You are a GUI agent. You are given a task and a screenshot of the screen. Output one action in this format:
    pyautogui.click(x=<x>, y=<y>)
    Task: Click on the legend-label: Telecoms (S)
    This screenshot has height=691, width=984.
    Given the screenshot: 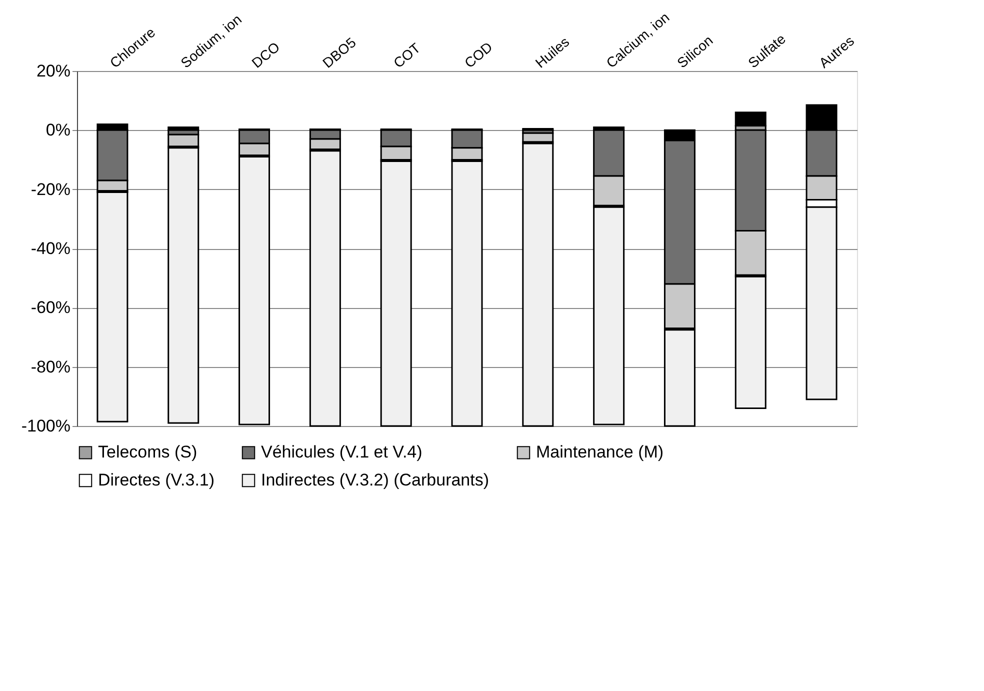 What is the action you would take?
    pyautogui.click(x=148, y=452)
    